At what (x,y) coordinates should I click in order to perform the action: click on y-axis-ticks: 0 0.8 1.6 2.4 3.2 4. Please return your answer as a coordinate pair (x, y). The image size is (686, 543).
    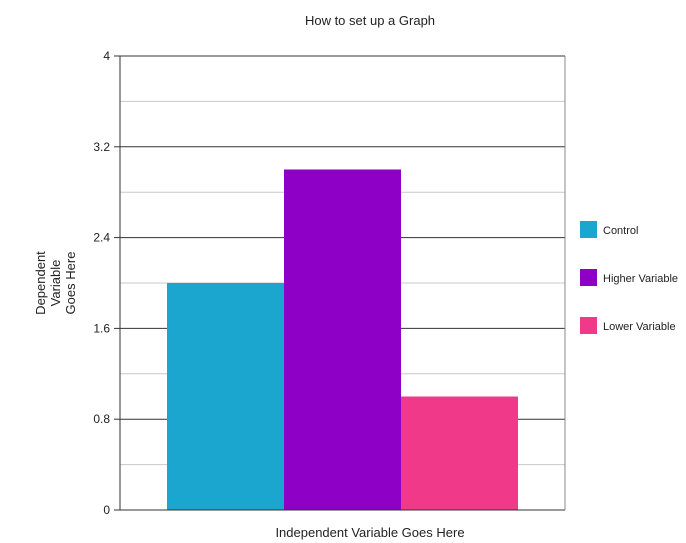
    Looking at the image, I should click on (106, 283).